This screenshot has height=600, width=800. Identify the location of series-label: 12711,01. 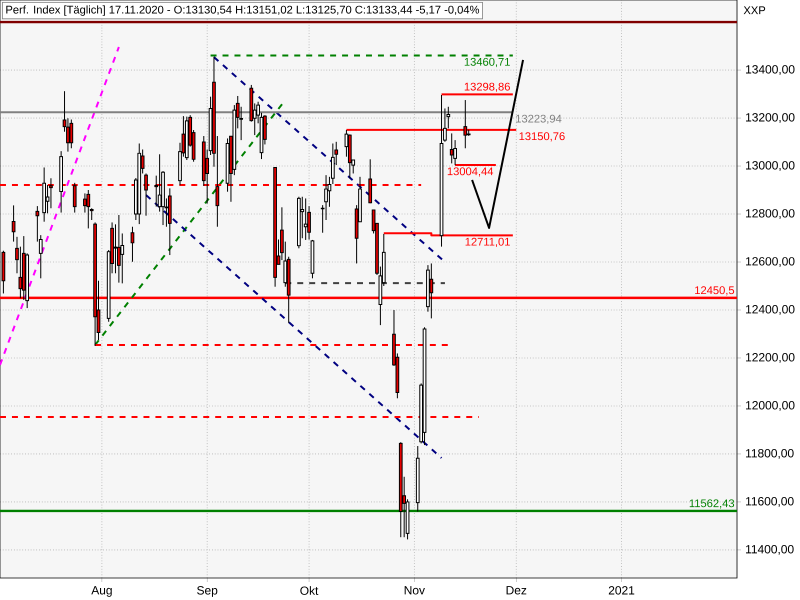
(488, 242).